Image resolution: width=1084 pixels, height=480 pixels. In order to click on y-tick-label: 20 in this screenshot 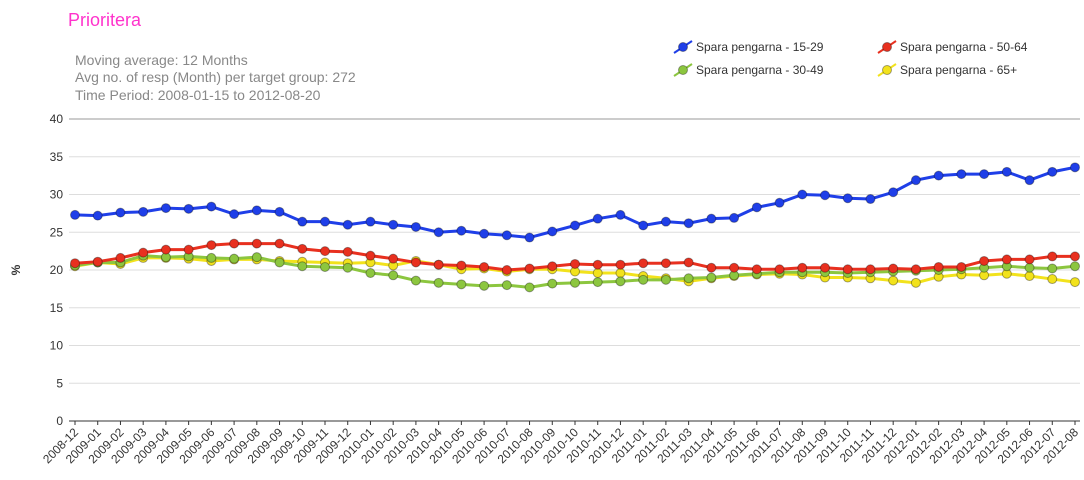, I will do `click(57, 270)`.